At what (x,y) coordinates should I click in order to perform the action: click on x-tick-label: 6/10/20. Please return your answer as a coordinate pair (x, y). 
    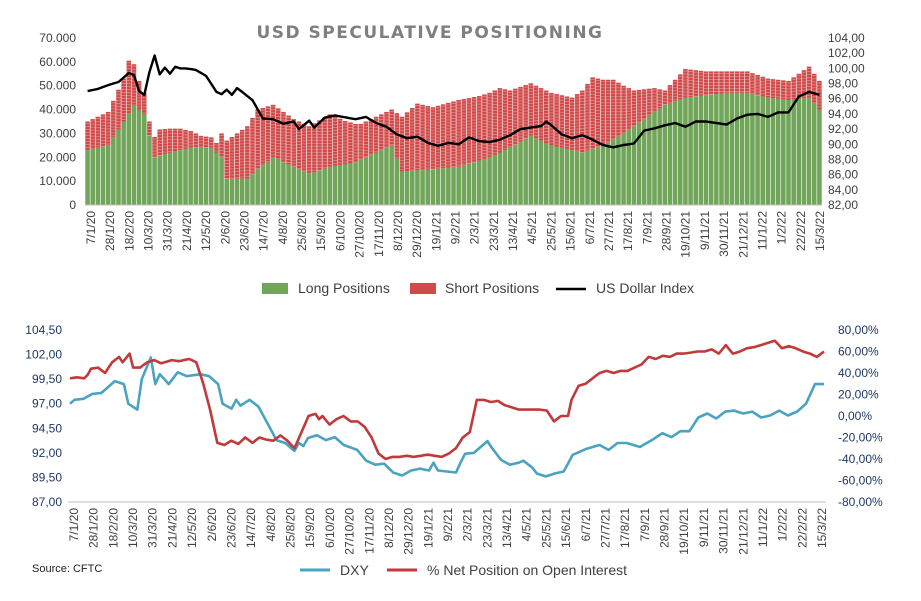
    Looking at the image, I should click on (330, 528).